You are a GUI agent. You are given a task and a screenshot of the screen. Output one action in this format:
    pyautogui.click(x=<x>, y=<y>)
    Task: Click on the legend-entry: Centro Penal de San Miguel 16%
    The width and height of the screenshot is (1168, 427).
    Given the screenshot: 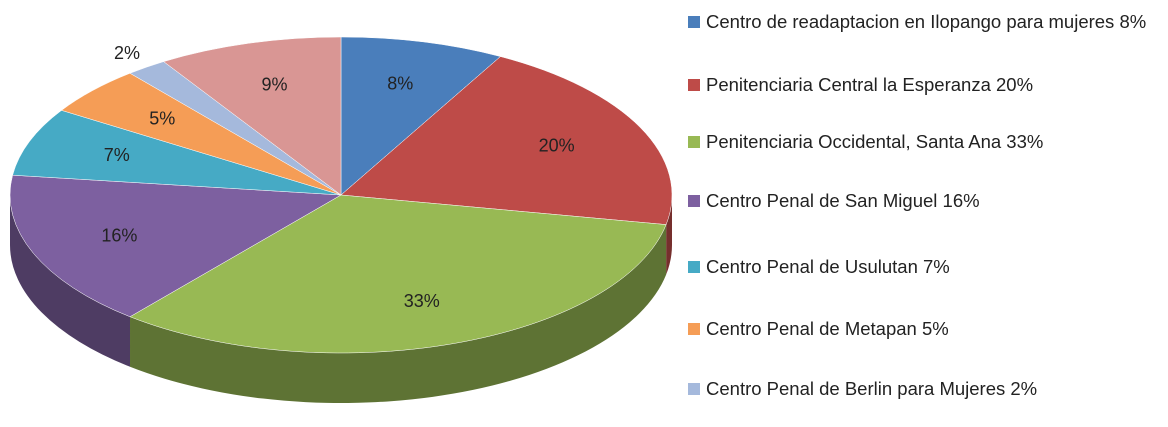 What is the action you would take?
    pyautogui.click(x=926, y=200)
    